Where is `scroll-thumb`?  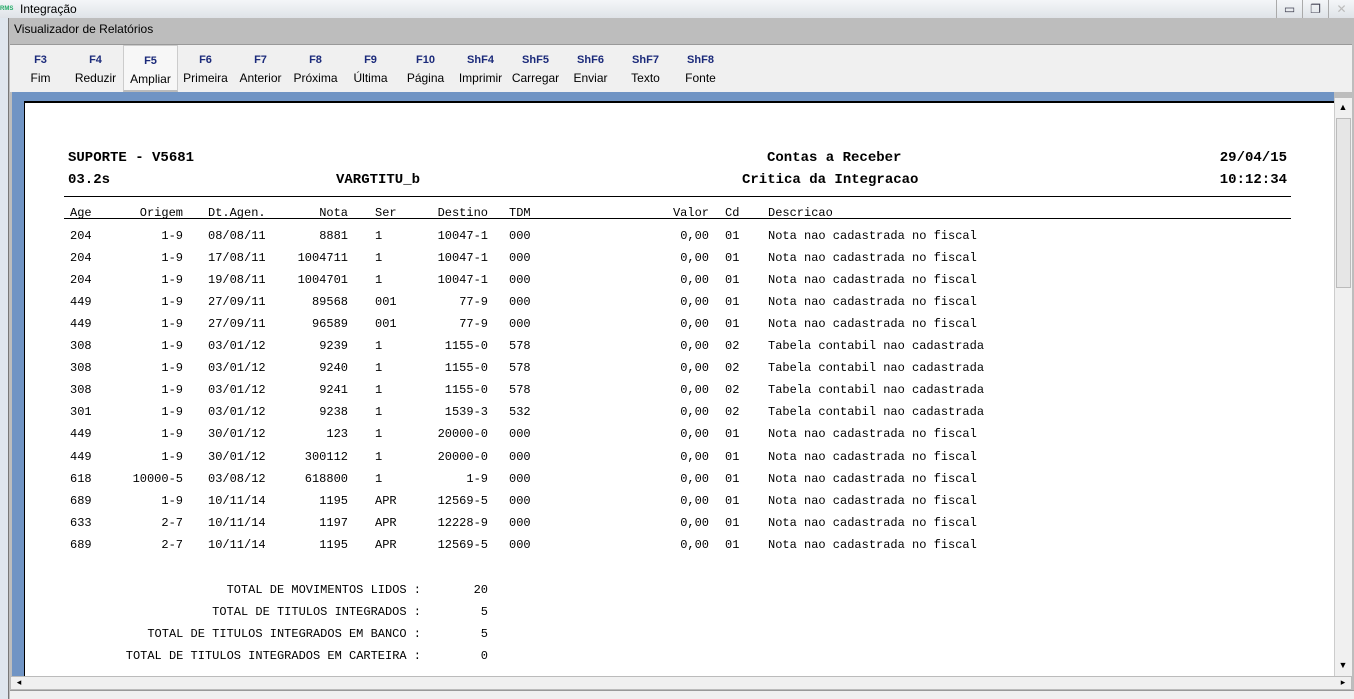 scroll-thumb is located at coordinates (1343, 203).